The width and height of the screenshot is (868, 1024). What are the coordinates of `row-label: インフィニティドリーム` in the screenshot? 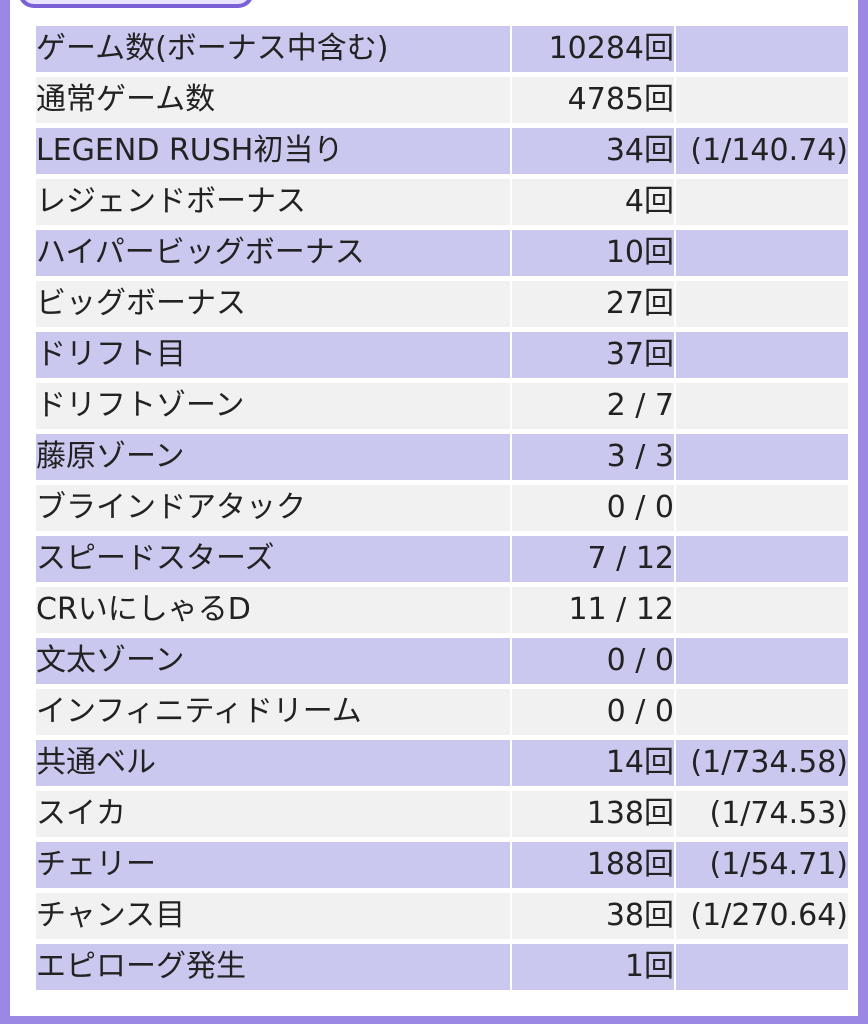 It's located at (273, 712).